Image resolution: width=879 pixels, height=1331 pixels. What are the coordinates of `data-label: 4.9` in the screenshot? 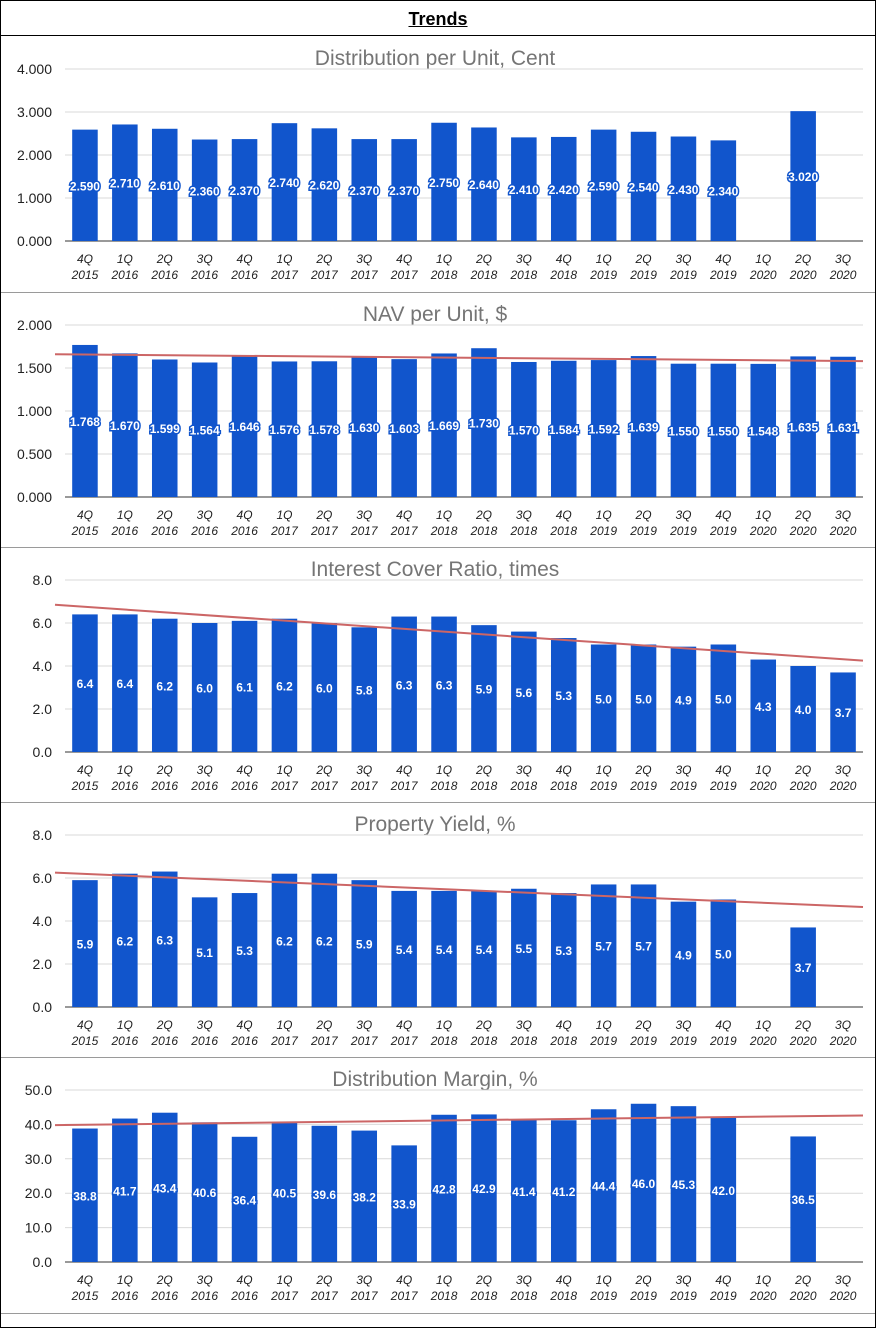 It's located at (683, 700).